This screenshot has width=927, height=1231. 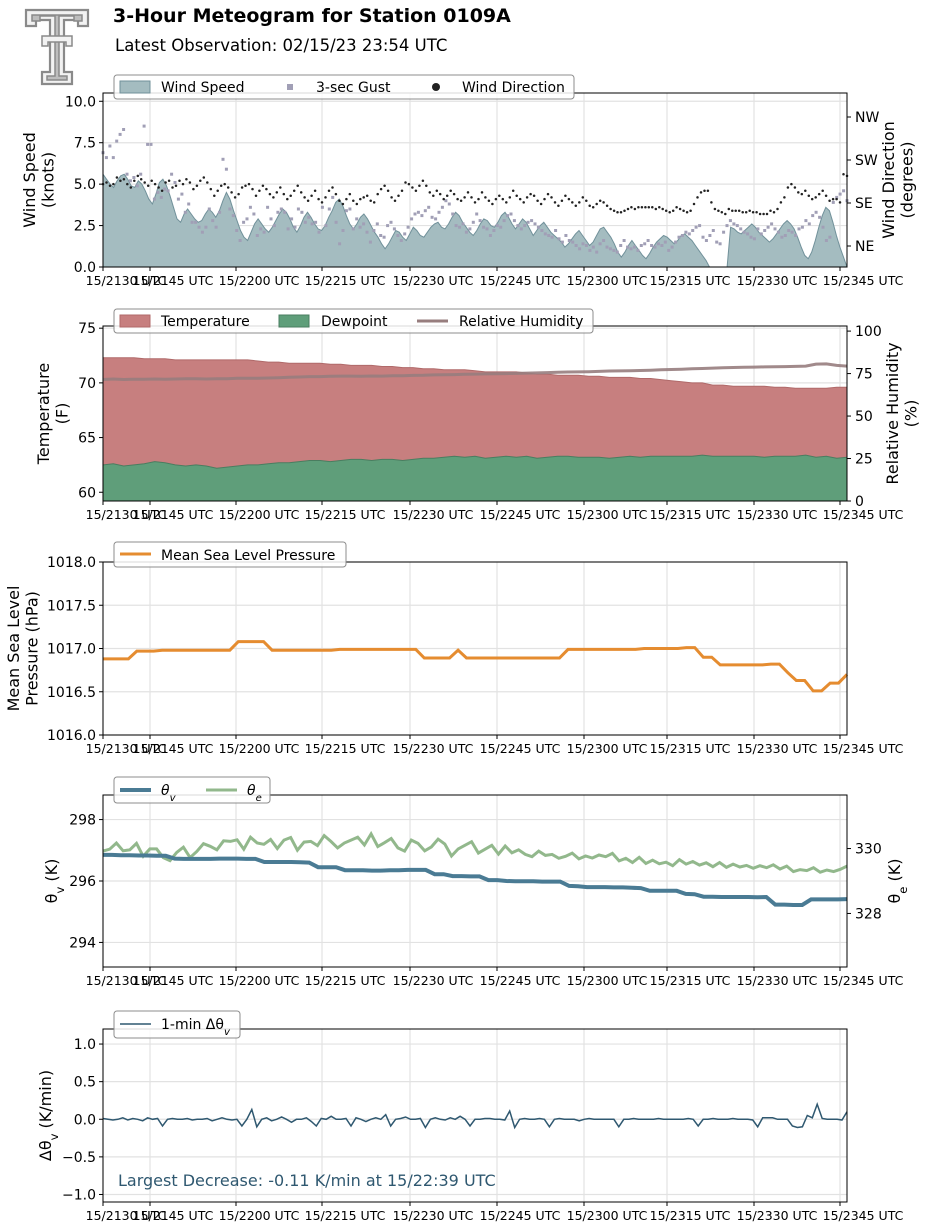 I want to click on wind-ytick-label: 0.0, so click(x=85, y=268).